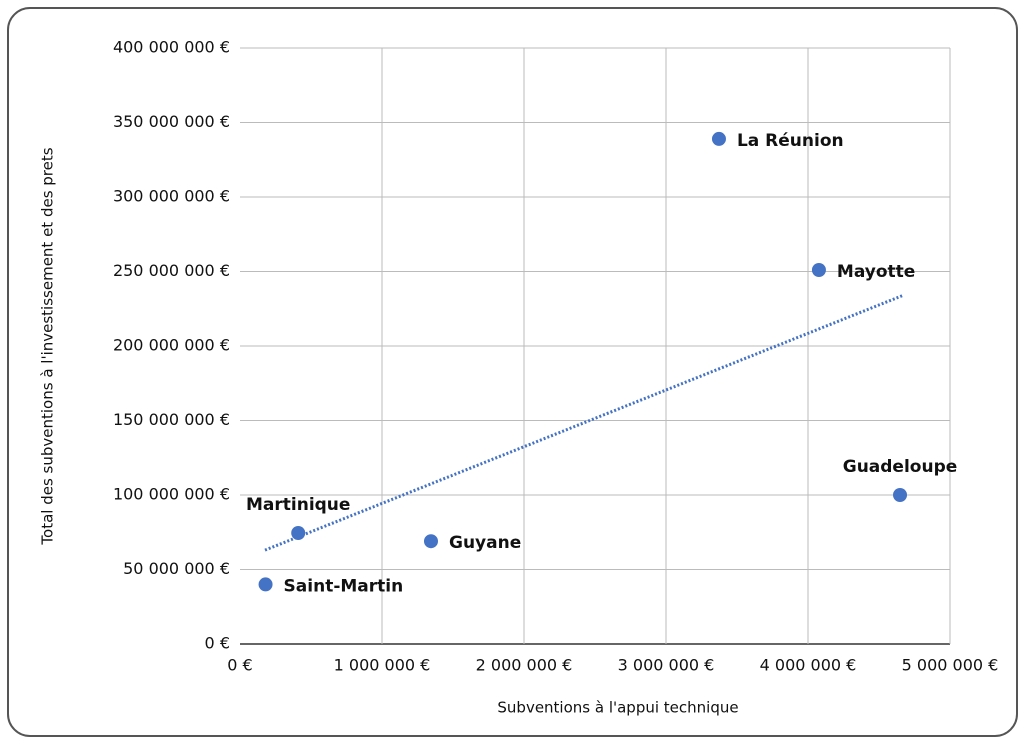 This screenshot has height=744, width=1025. What do you see at coordinates (171, 47) in the screenshot?
I see `y-tick-label: 400 000 000 €` at bounding box center [171, 47].